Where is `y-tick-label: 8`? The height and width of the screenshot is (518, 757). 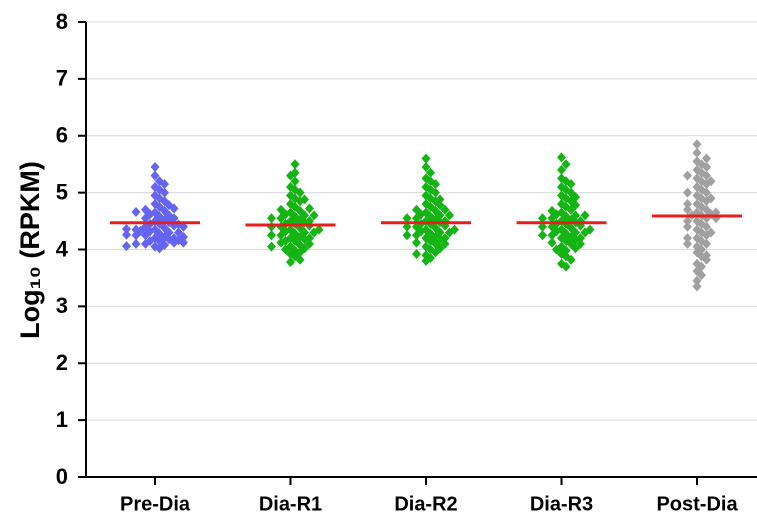
y-tick-label: 8 is located at coordinates (62, 21).